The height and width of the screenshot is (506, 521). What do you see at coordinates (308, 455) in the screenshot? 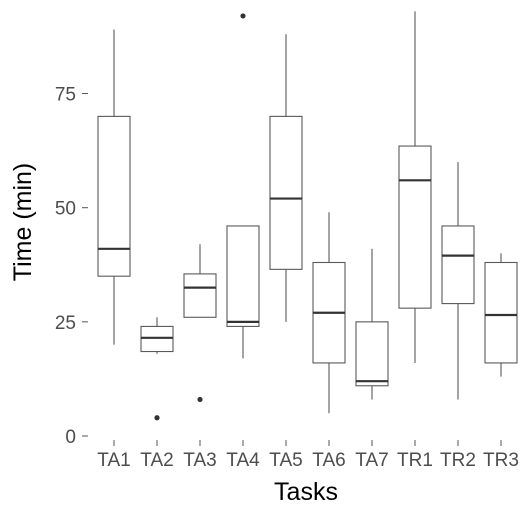
I see `x-ticks: TA1 TA2 TA3 TA4 TA5 TA6 TA7 TR1 TR2 TR3` at bounding box center [308, 455].